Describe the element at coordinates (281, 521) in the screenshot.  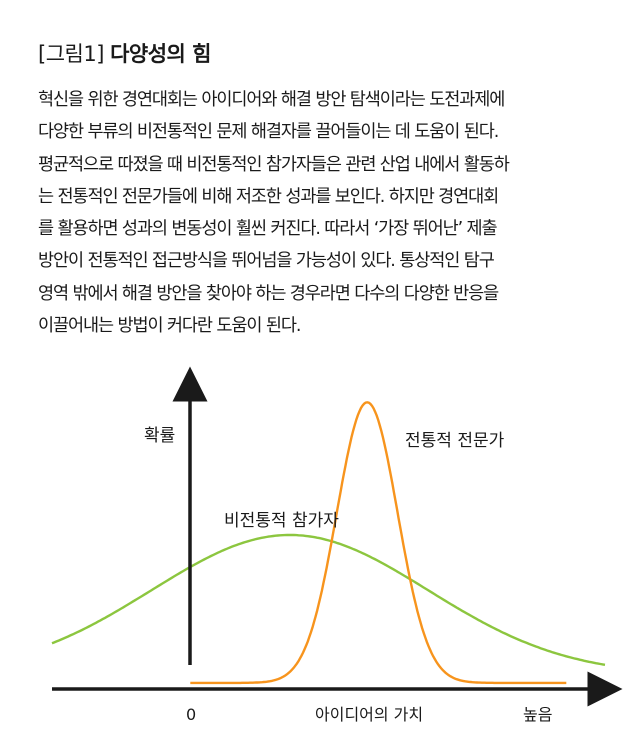
I see `series-label-nontraditional: 비전통적 참가자` at that location.